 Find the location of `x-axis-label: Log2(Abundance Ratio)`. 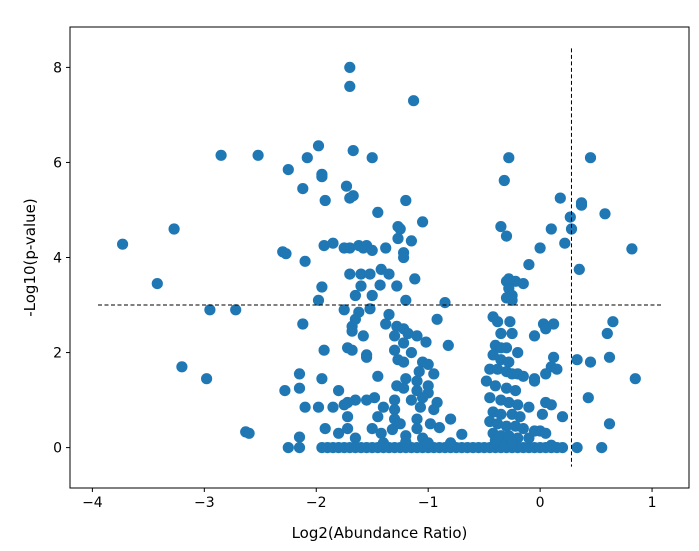

x-axis-label: Log2(Abundance Ratio) is located at coordinates (380, 533).